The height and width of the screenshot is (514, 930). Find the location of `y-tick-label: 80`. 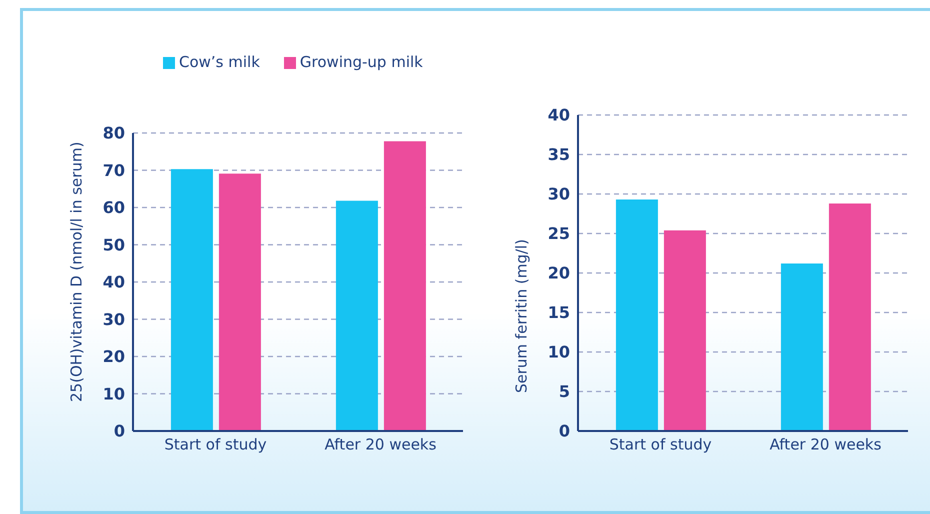

y-tick-label: 80 is located at coordinates (113, 133).